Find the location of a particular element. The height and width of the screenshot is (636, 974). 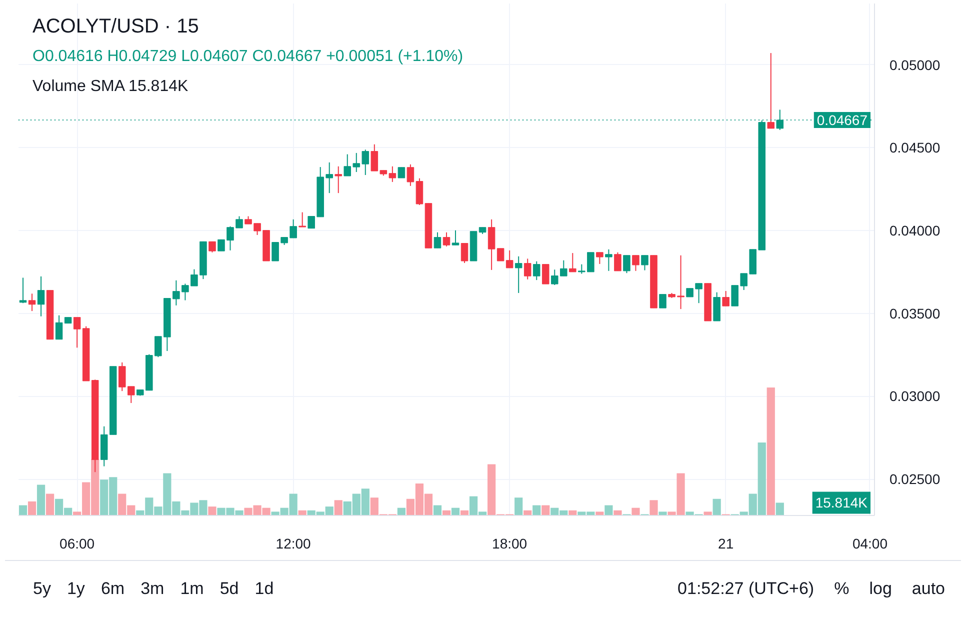

y-tick-label: 0.04000 is located at coordinates (915, 230).